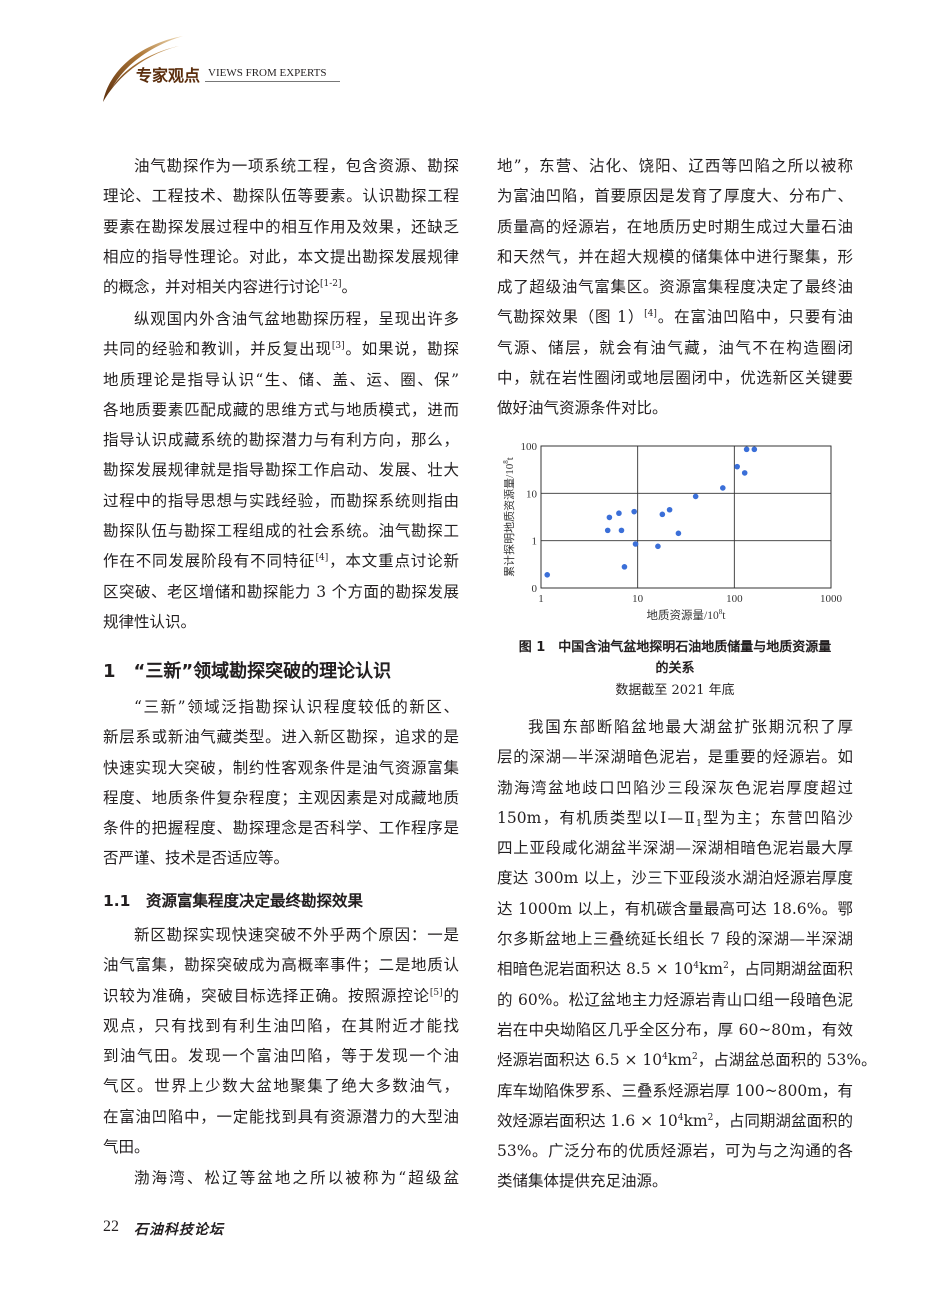 This screenshot has width=950, height=1290. What do you see at coordinates (675, 226) in the screenshot?
I see `text-line: 质量高的烃源岩，在地质历史时期生成过大量石油` at bounding box center [675, 226].